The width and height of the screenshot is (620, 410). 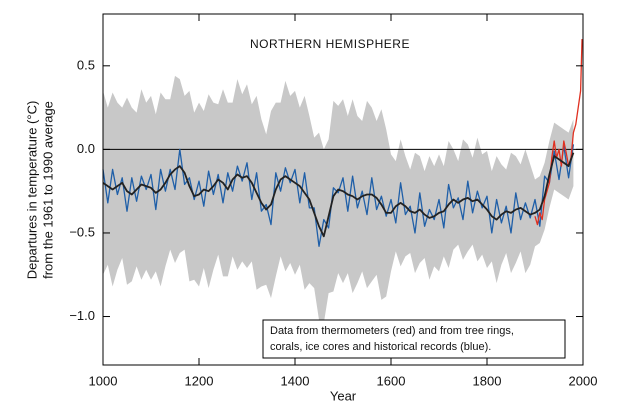 What do you see at coordinates (103, 380) in the screenshot?
I see `x-tick-label: 1000` at bounding box center [103, 380].